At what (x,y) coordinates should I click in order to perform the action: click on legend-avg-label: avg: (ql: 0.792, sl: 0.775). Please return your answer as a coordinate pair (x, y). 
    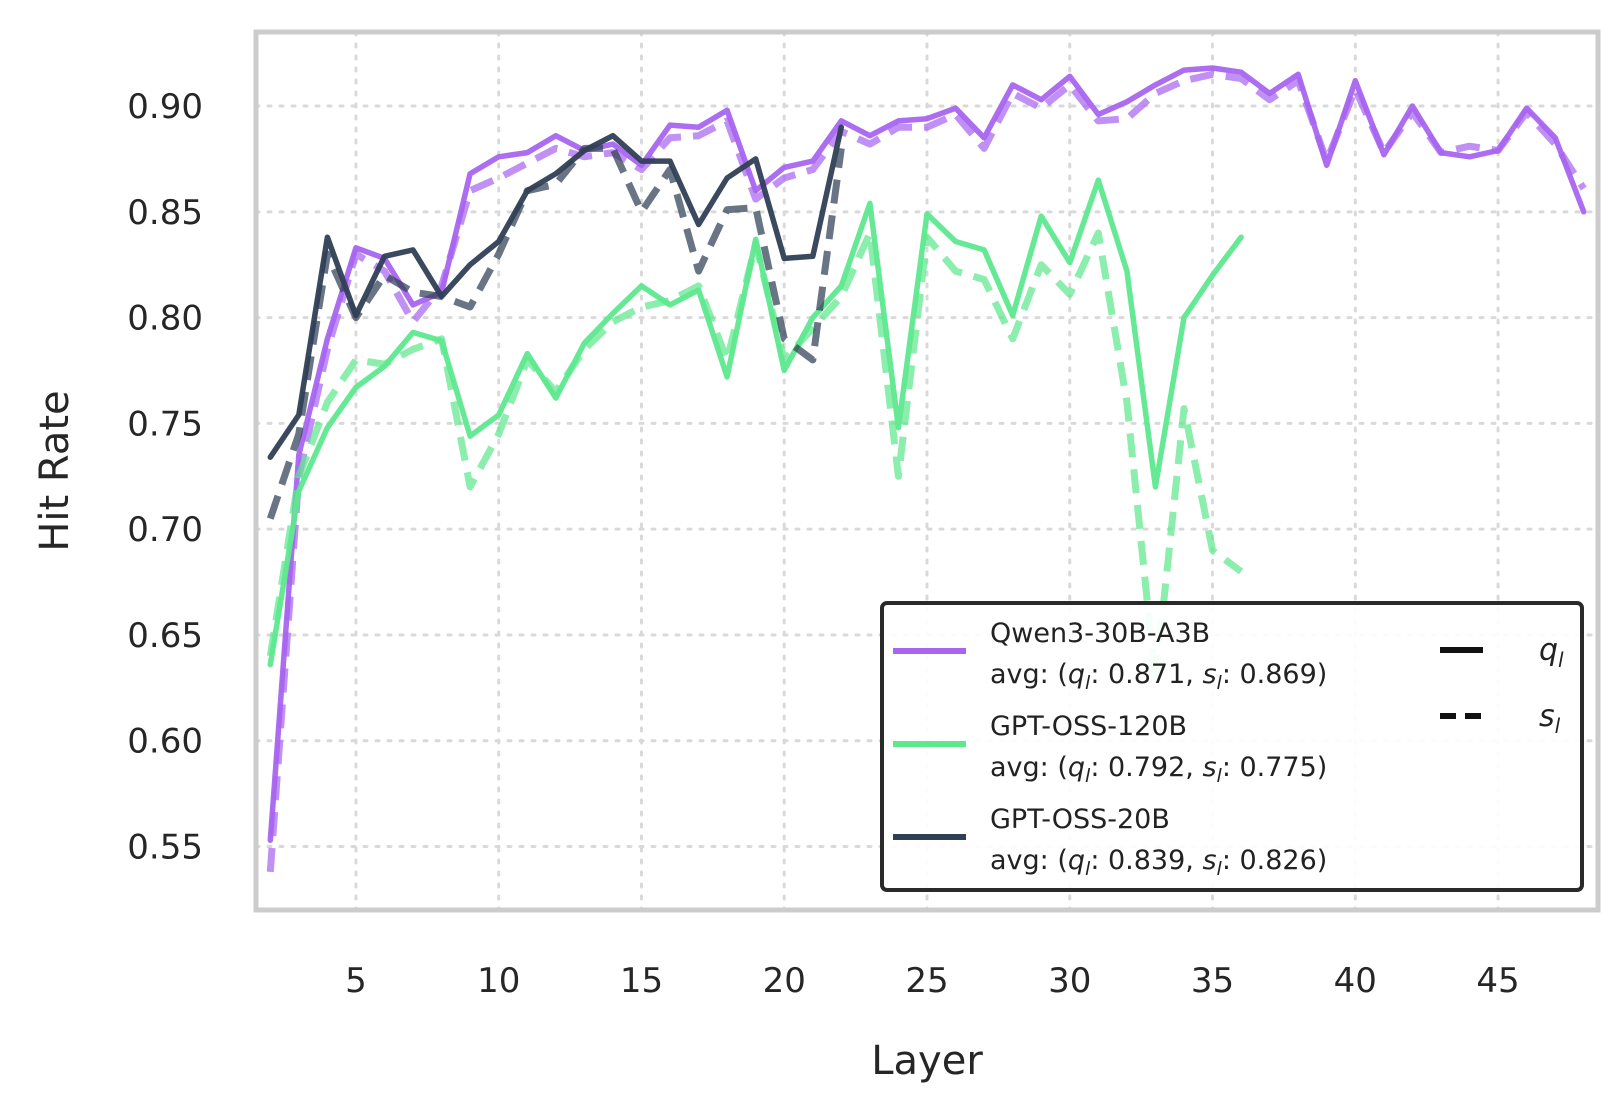
    Looking at the image, I should click on (1158, 769).